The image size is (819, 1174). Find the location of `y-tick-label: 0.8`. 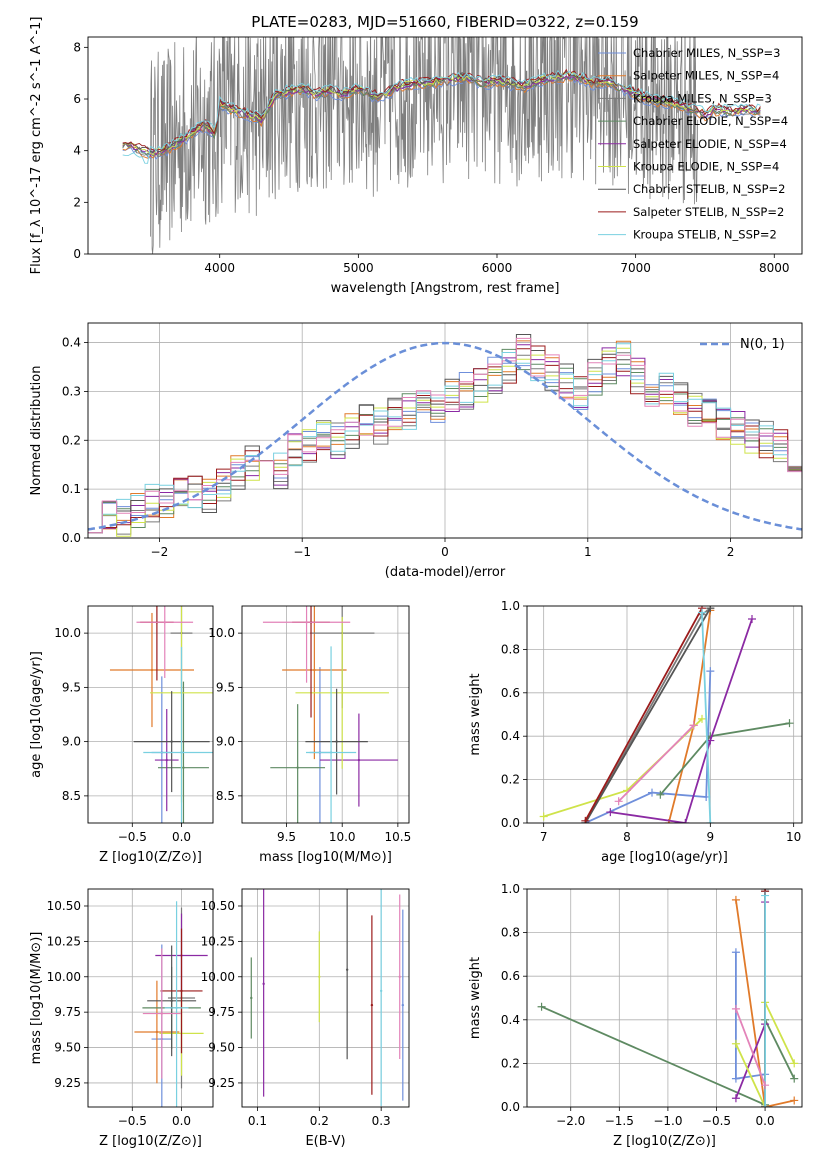

y-tick-label: 0.8 is located at coordinates (510, 649).